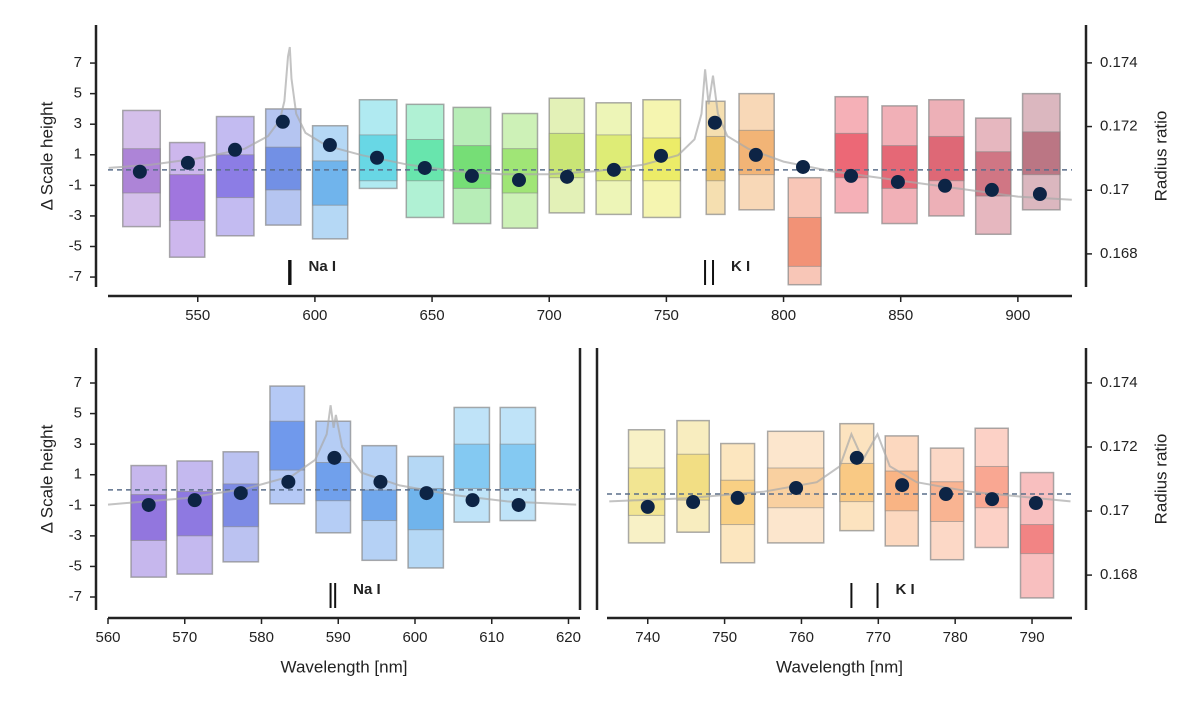 This screenshot has width=1200, height=705. What do you see at coordinates (900, 315) in the screenshot?
I see `x-tick-label: 850` at bounding box center [900, 315].